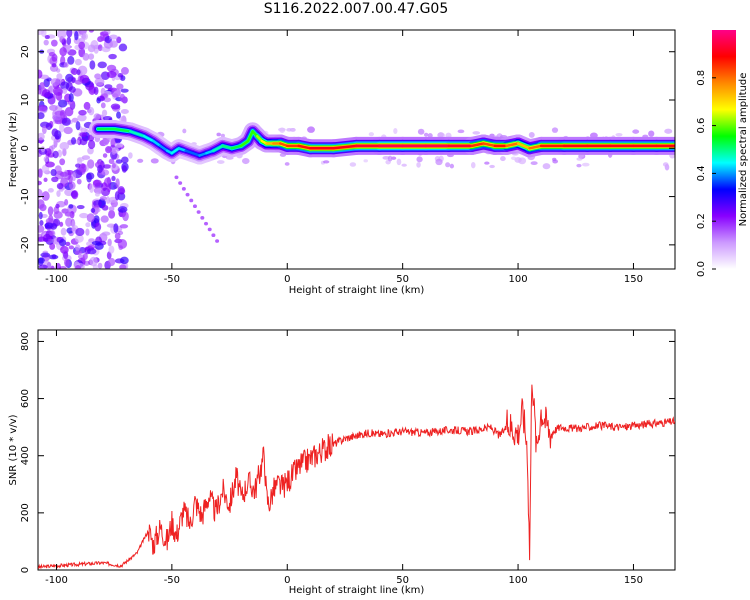  Describe the element at coordinates (518, 279) in the screenshot. I see `x-tick-label: 100` at that location.